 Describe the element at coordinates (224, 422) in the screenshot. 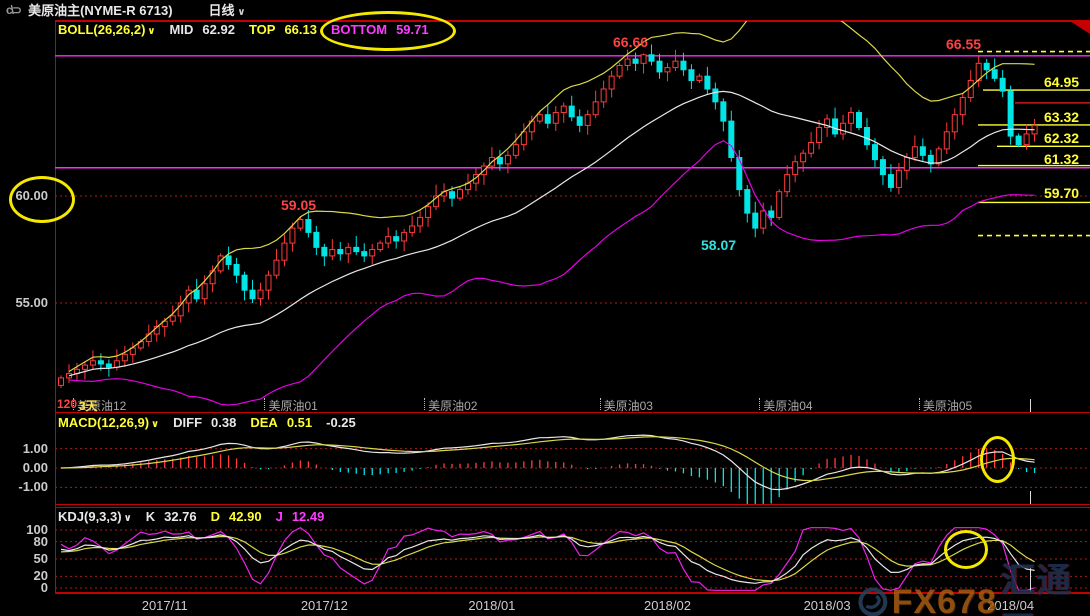

I see `macd-diff-value: 0.38` at that location.